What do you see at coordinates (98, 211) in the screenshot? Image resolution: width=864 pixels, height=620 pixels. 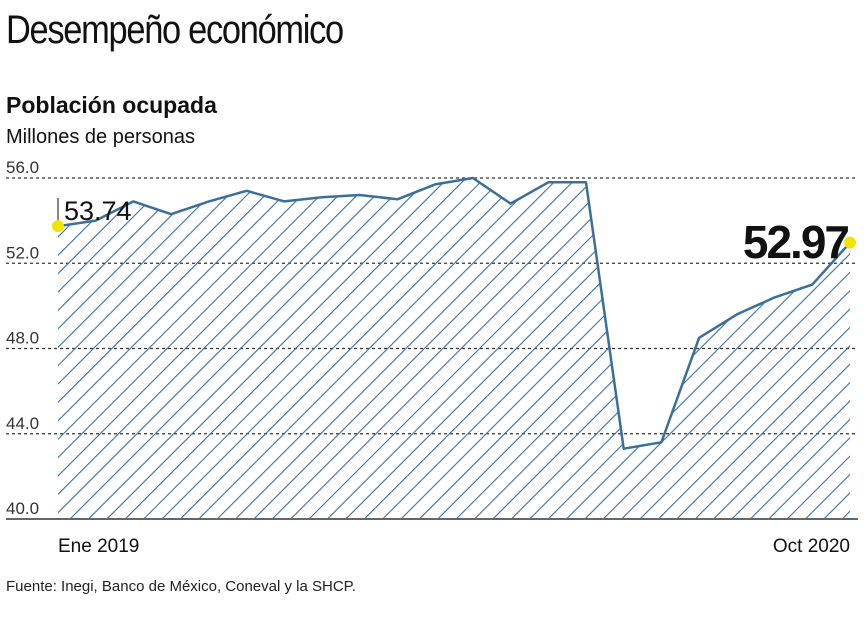 I see `start-value-label: 53.74` at bounding box center [98, 211].